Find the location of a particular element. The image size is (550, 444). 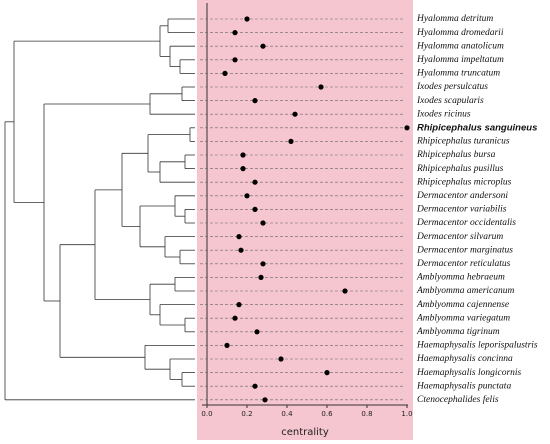

species-label: Dermacentor variabilis is located at coordinates (461, 210).